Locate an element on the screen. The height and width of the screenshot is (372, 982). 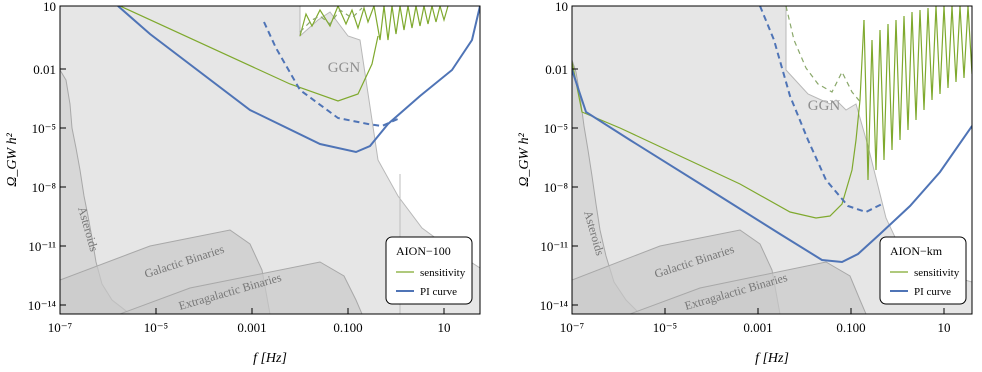
legend: AION−100 sensitivity PI curve is located at coordinates (429, 270).